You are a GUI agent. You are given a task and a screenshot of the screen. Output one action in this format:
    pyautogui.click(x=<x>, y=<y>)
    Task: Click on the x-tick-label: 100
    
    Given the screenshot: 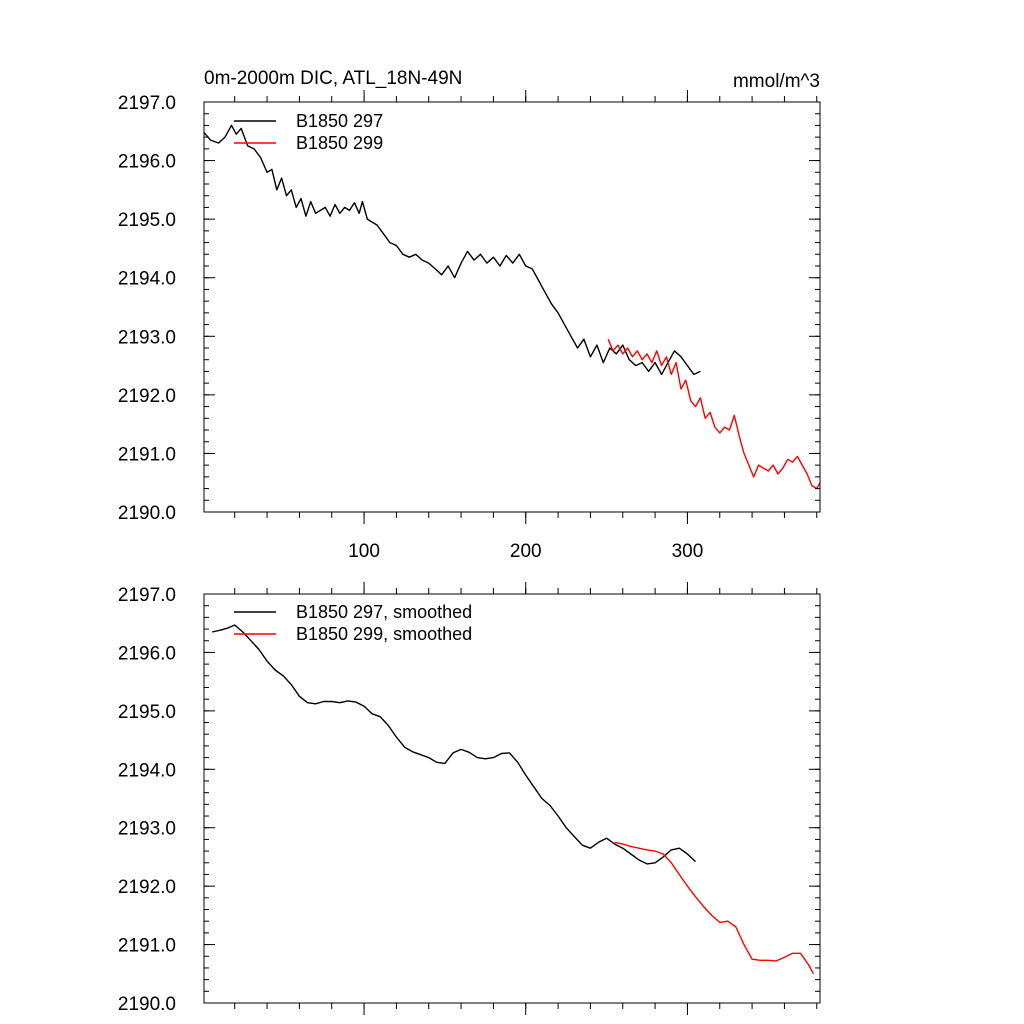 What is the action you would take?
    pyautogui.click(x=364, y=551)
    